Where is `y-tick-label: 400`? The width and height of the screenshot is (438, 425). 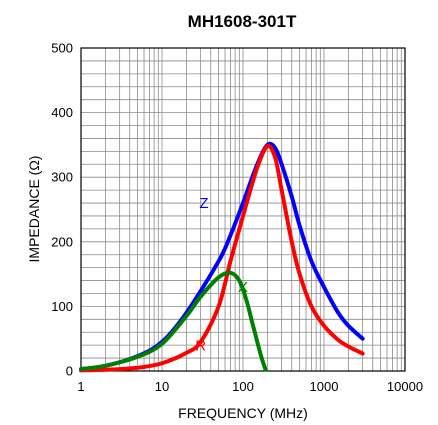
y-tick-label: 400 is located at coordinates (62, 112).